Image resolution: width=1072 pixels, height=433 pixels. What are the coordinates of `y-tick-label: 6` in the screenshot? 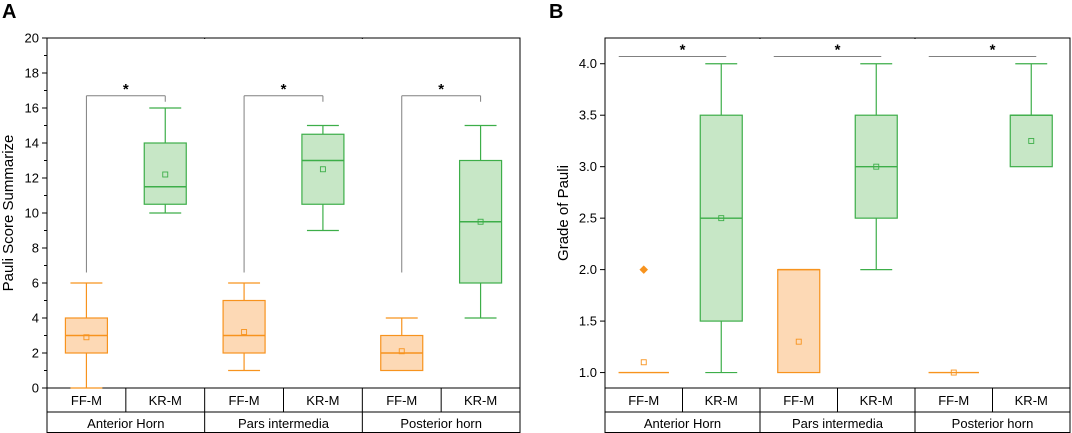 It's located at (35, 283).